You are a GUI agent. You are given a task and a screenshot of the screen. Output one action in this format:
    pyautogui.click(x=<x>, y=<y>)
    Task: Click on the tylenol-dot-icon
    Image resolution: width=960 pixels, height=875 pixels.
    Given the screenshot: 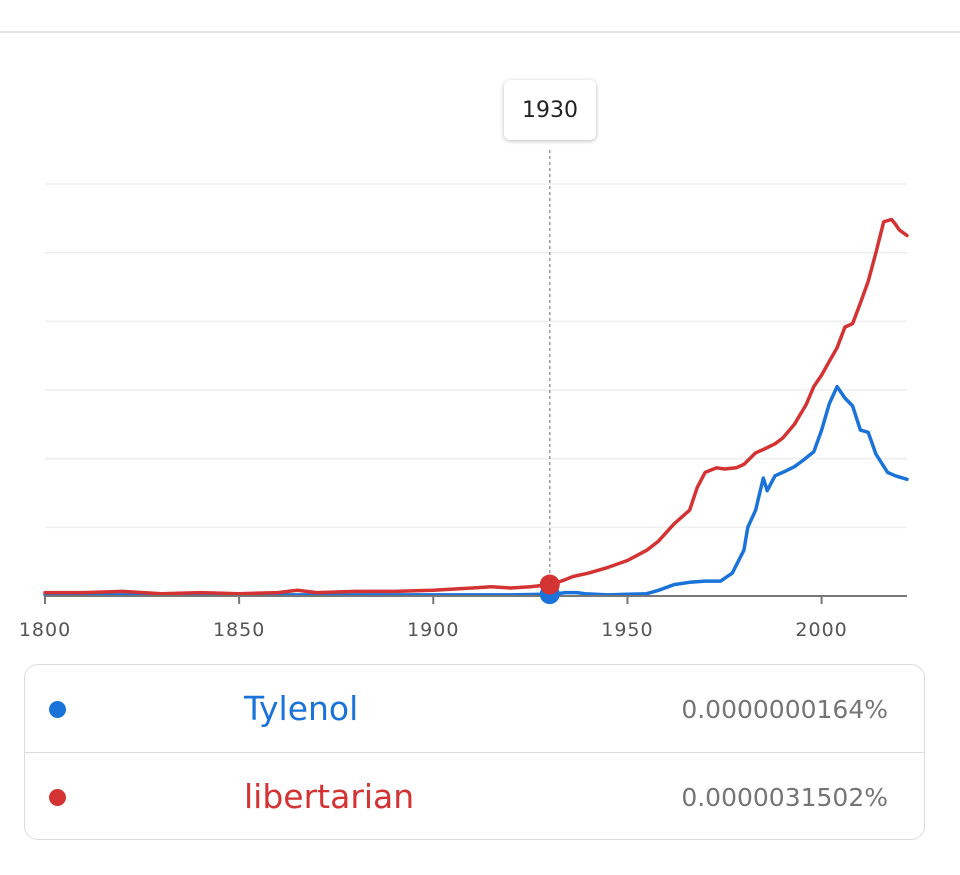 What is the action you would take?
    pyautogui.click(x=57, y=709)
    